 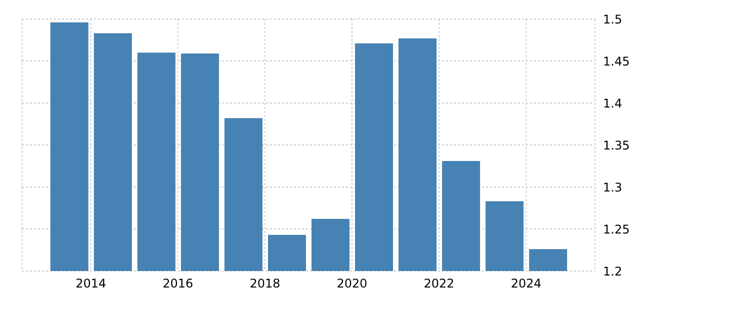 I want to click on y-tick-label: 1.25, so click(x=616, y=229).